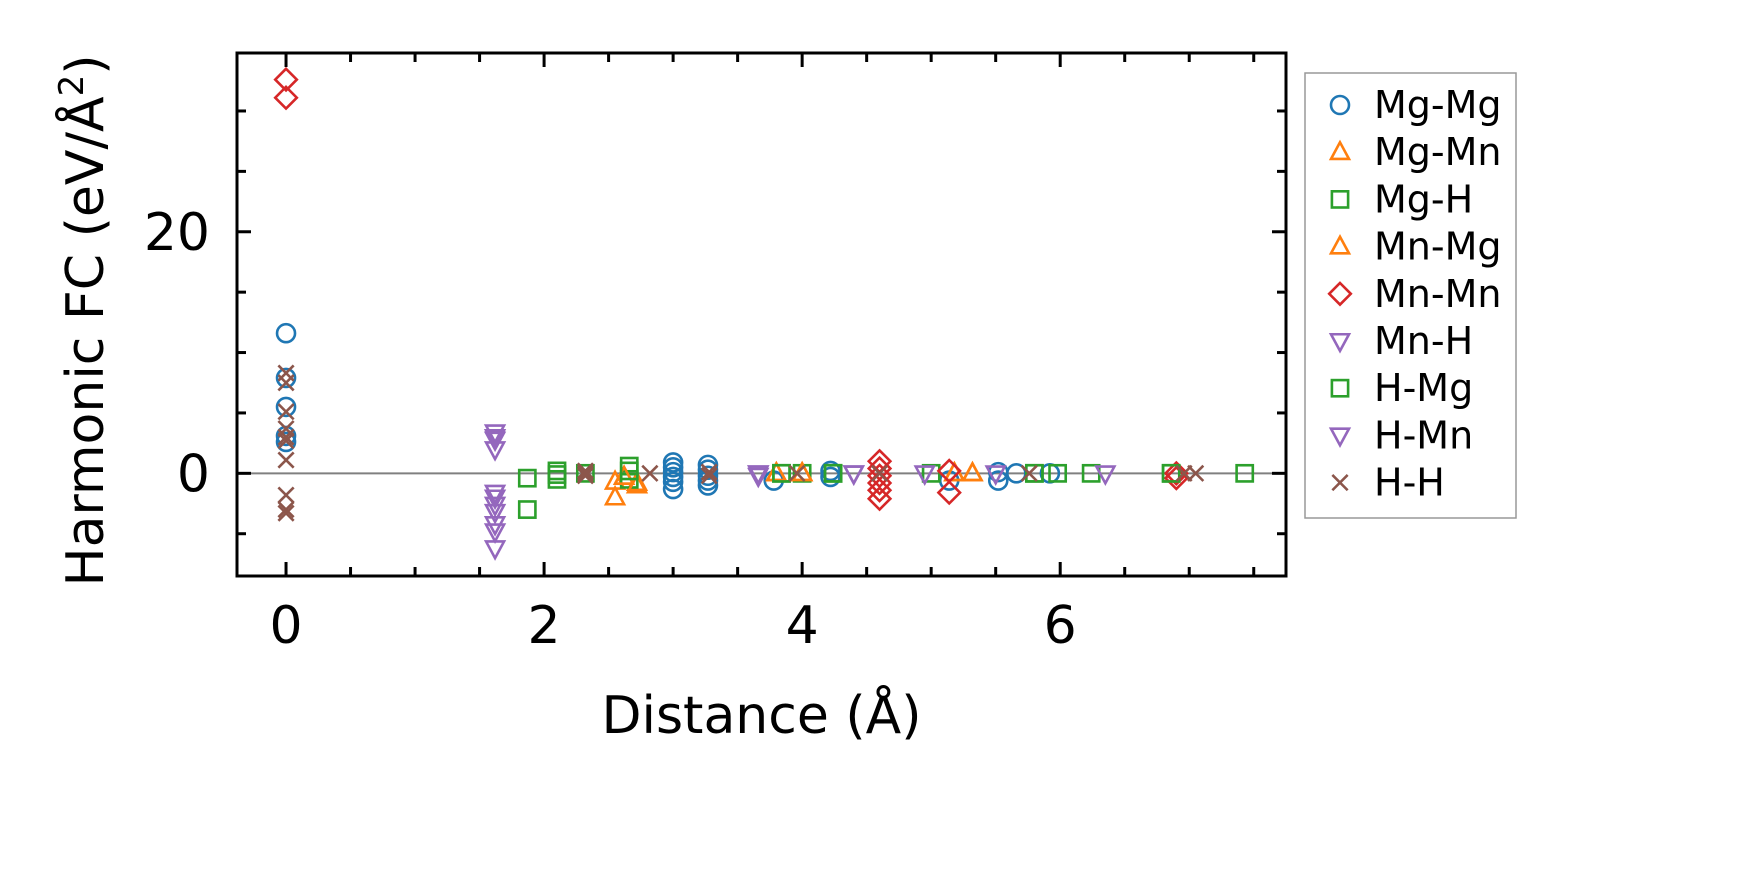 The image size is (1737, 883). What do you see at coordinates (761, 715) in the screenshot?
I see `x-axis-label: Distance (Å)` at bounding box center [761, 715].